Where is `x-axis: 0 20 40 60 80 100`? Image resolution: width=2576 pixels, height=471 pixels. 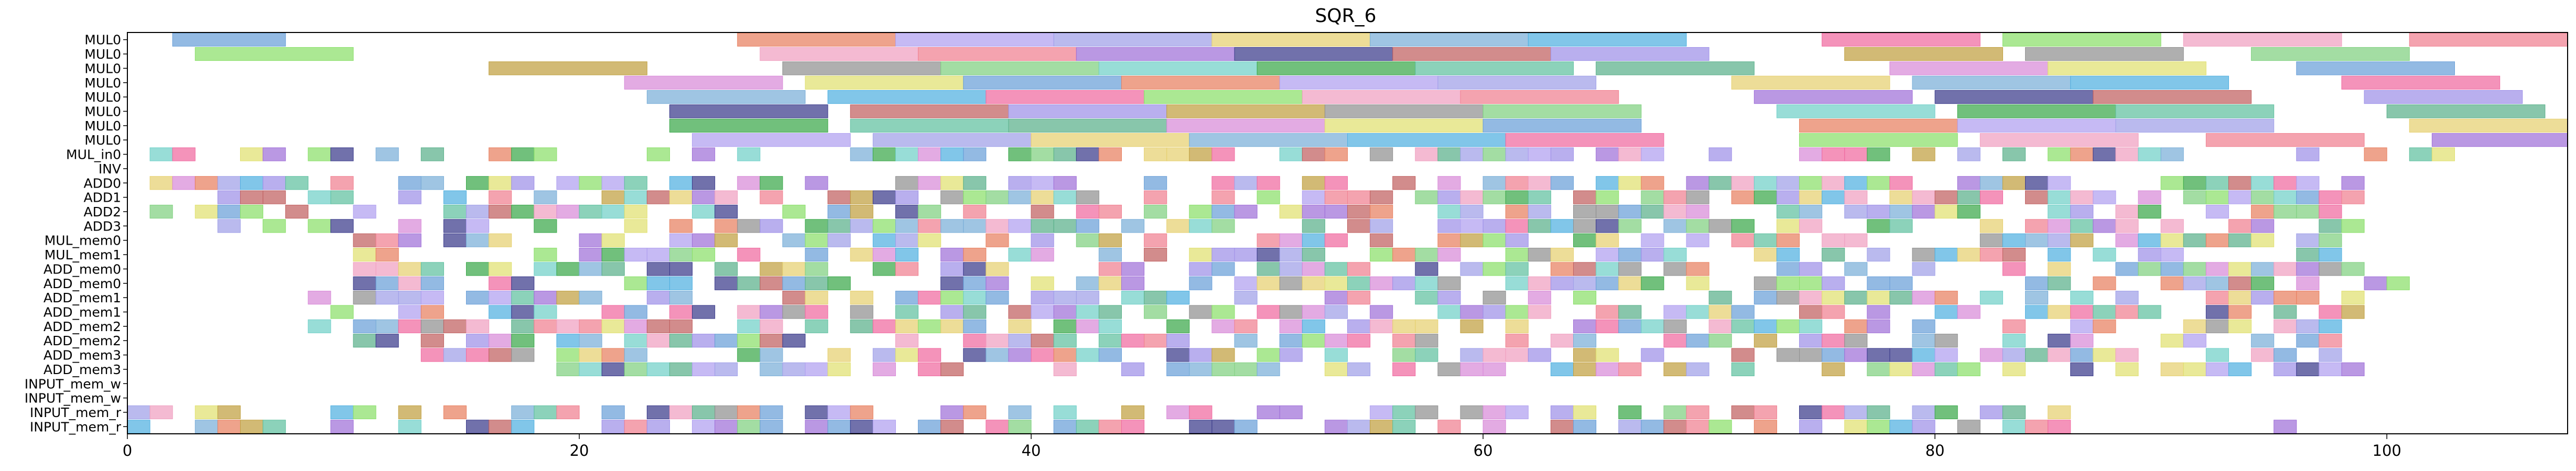 x-axis: 0 20 40 60 80 100 is located at coordinates (1262, 446).